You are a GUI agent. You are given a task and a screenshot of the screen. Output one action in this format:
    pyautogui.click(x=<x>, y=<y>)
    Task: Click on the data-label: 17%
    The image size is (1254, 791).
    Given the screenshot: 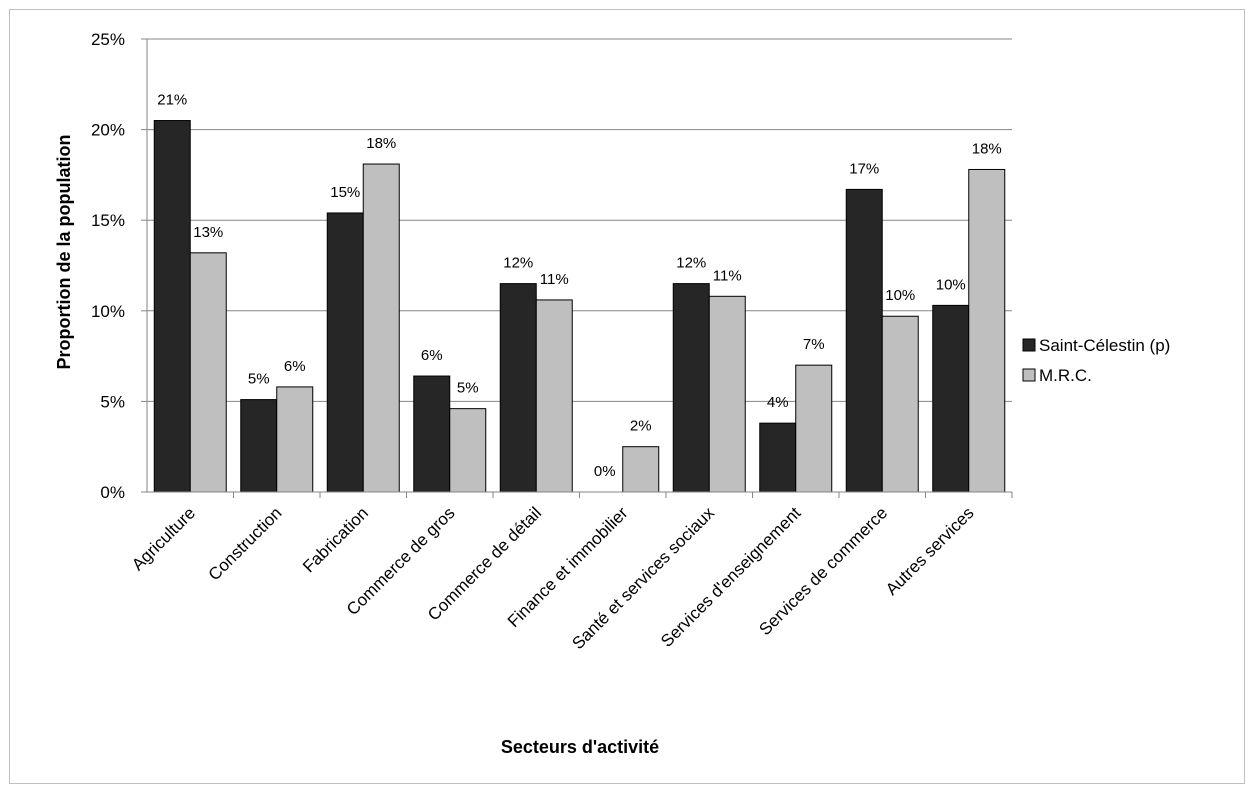 What is the action you would take?
    pyautogui.click(x=864, y=168)
    